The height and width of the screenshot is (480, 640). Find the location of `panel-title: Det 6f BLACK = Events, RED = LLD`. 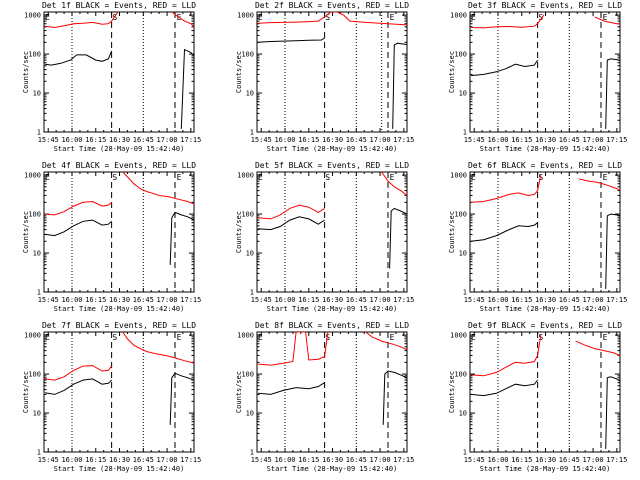

panel-title: Det 6f BLACK = Events, RED = LLD is located at coordinates (545, 165).